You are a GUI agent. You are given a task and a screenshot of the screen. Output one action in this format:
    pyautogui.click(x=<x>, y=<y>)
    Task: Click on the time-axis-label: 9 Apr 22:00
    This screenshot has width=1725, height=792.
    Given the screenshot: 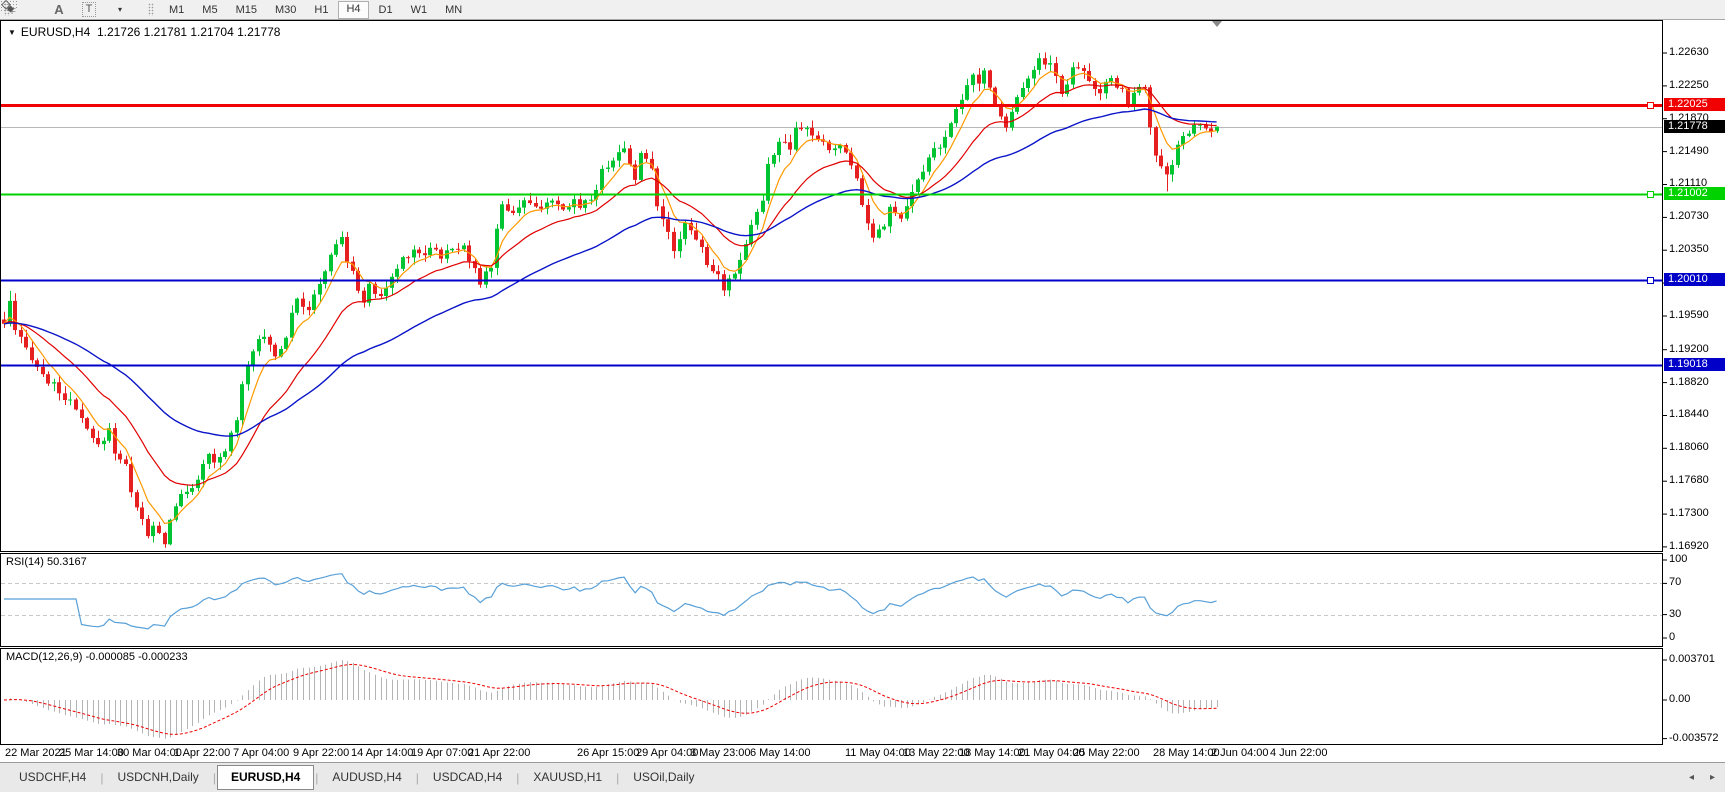 What is the action you would take?
    pyautogui.click(x=321, y=753)
    